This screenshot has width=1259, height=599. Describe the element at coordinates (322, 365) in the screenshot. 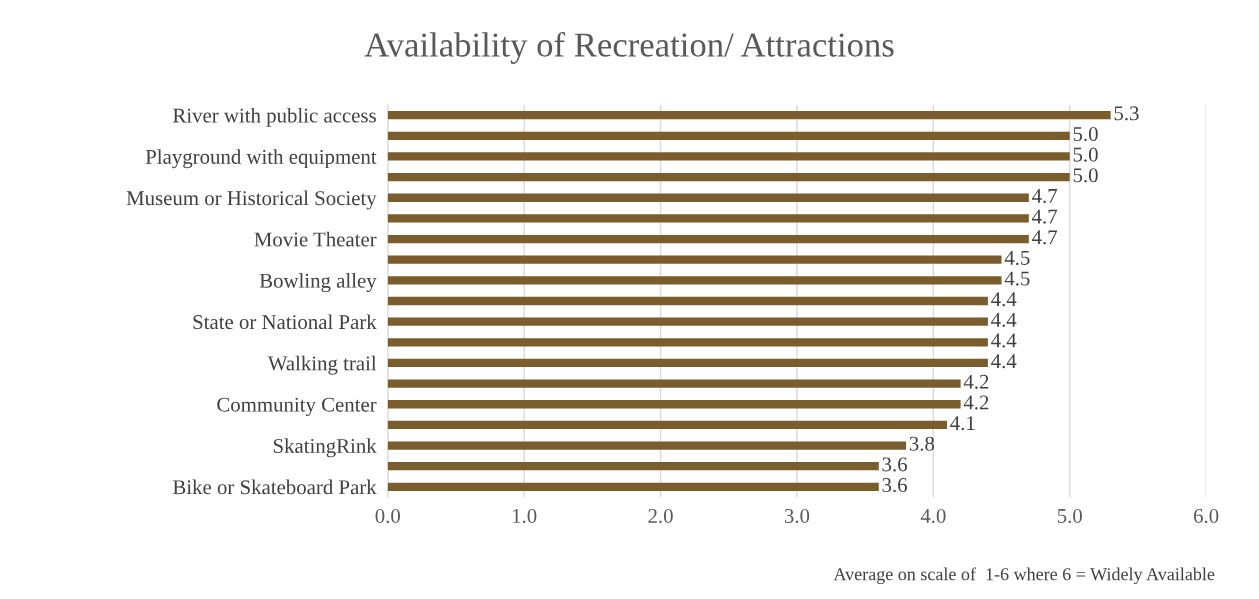

I see `y-tick-label: Walking trail` at that location.